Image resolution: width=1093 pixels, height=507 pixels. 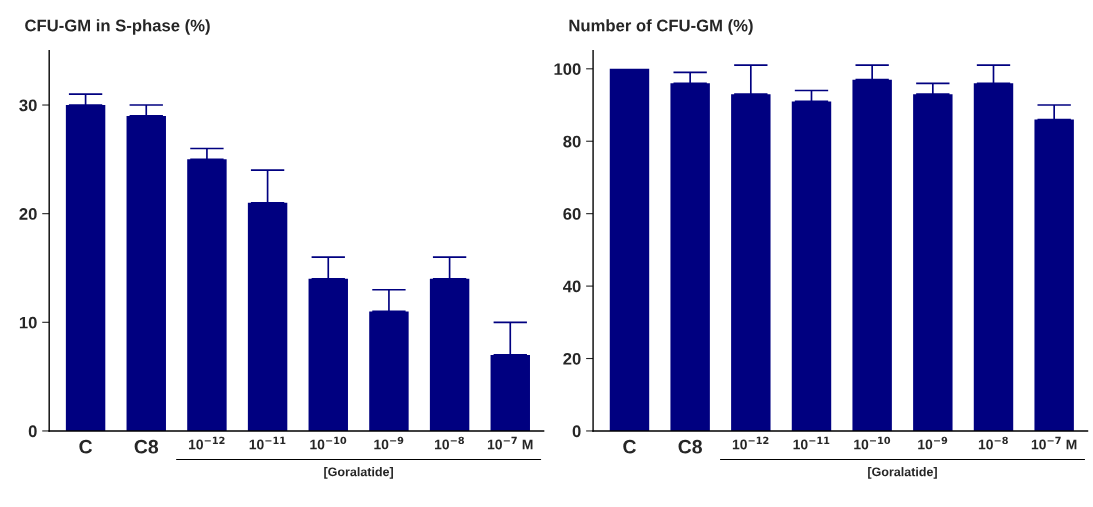 I want to click on y-tick-label: 100, so click(x=567, y=69).